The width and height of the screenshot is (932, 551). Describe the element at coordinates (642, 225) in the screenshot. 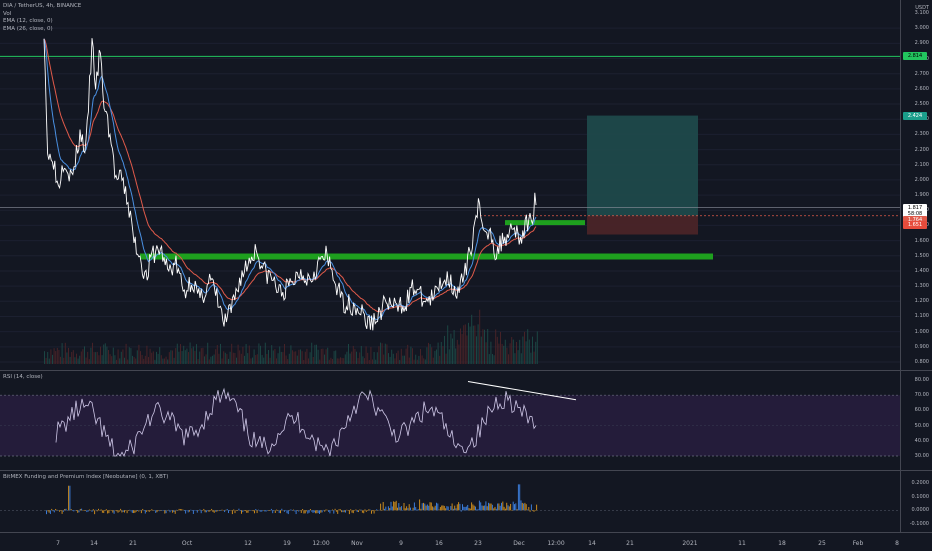

I see `stop-zone` at that location.